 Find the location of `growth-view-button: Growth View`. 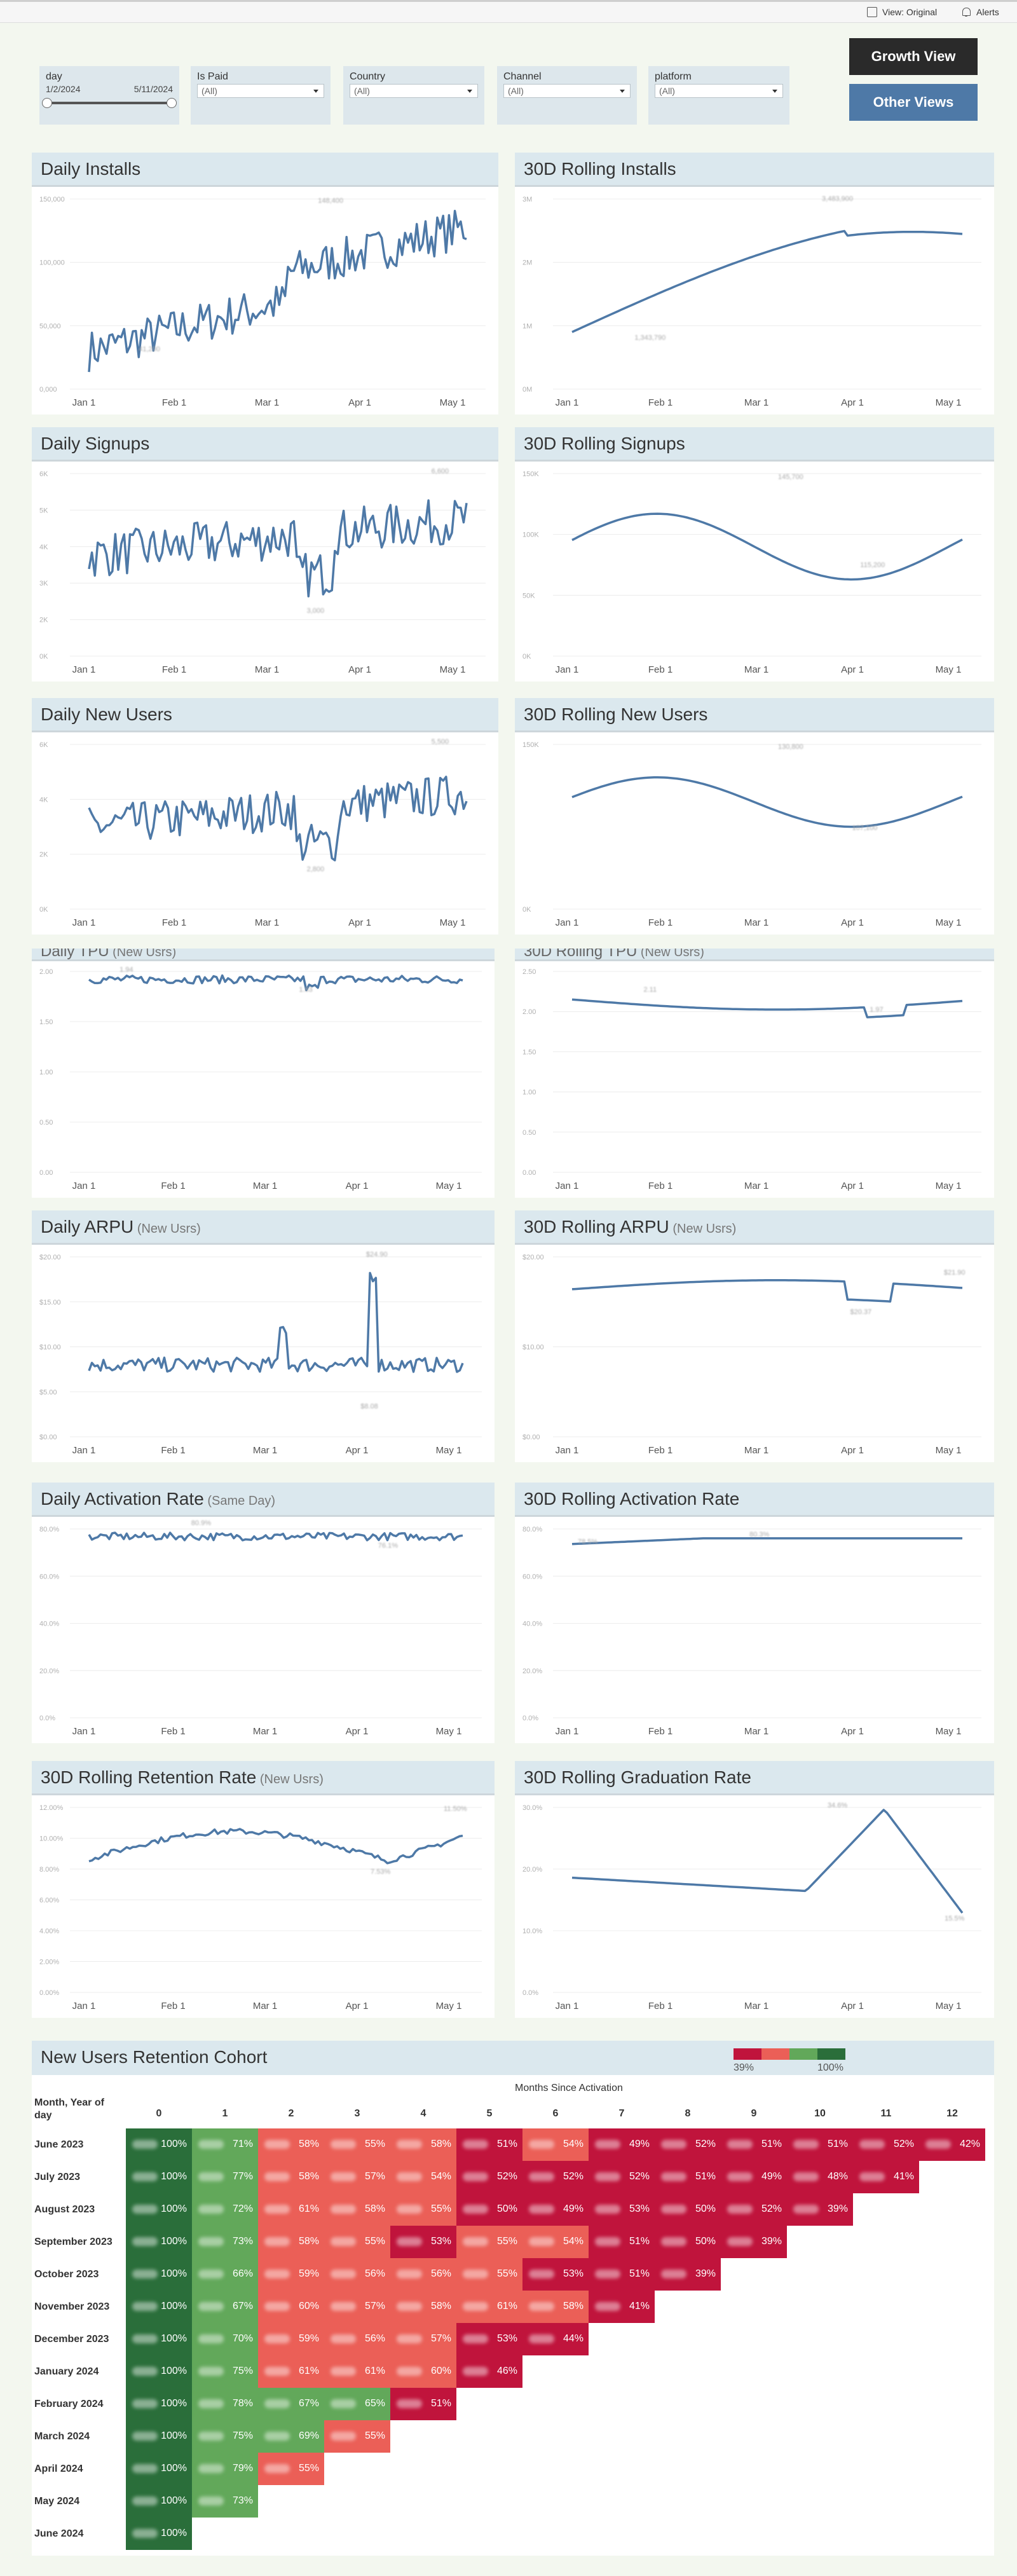

growth-view-button: Growth View is located at coordinates (913, 56).